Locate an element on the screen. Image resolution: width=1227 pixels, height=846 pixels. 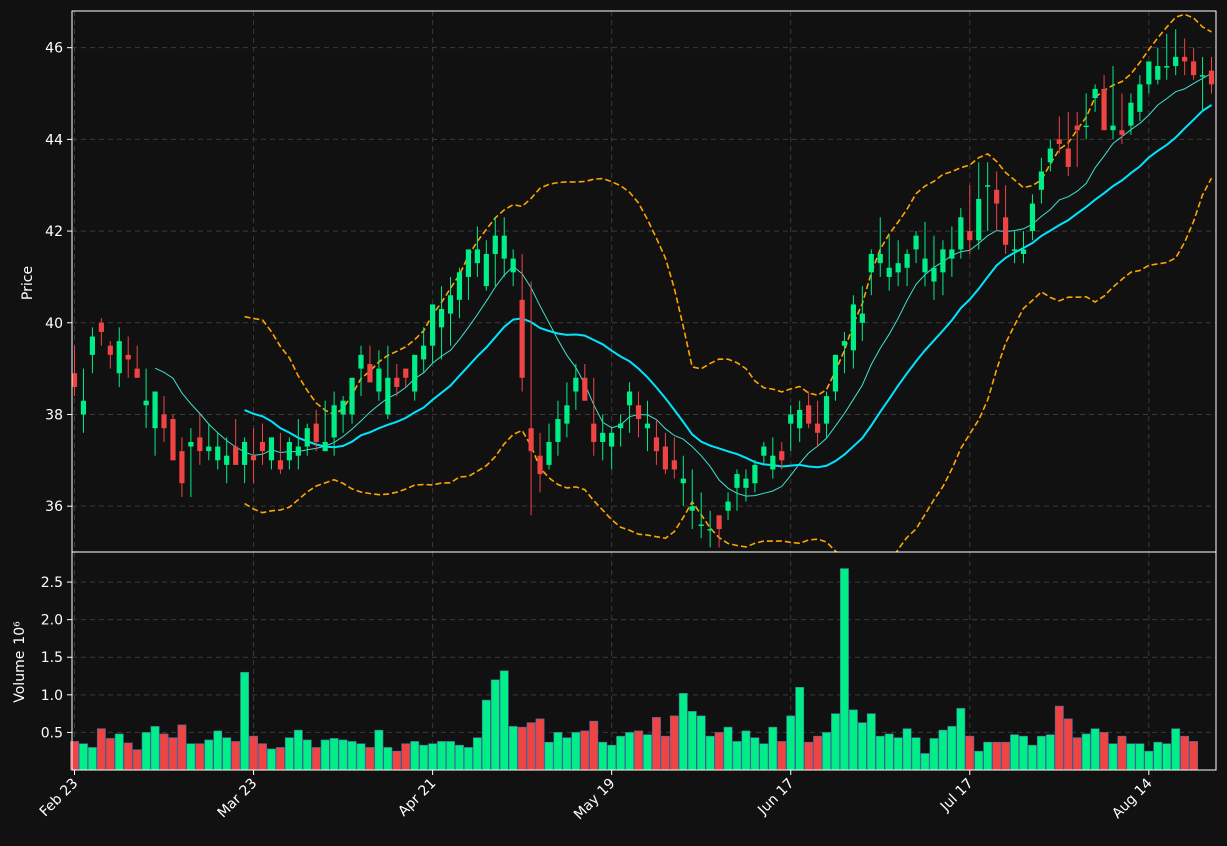
price-tick-label: 46 is located at coordinates (54, 49).